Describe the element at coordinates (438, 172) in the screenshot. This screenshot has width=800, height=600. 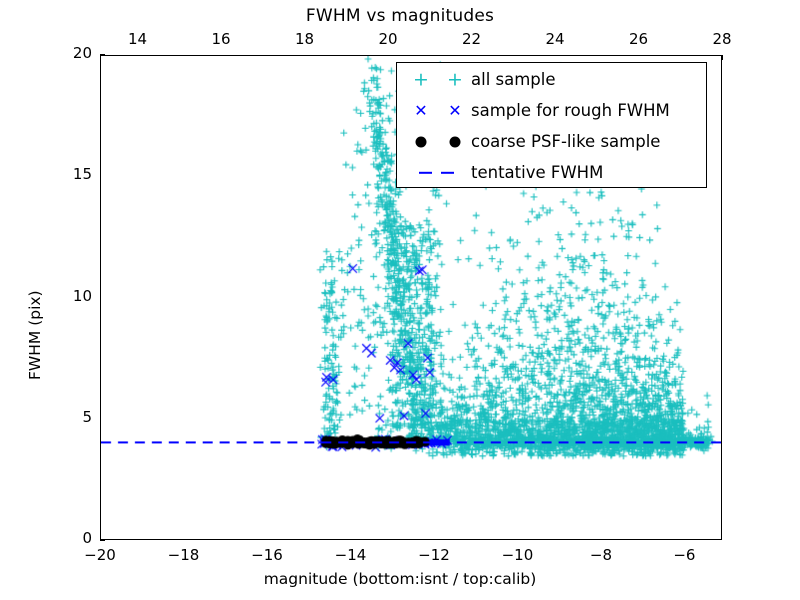
I see `legend-marker-dashed-line-icon` at that location.